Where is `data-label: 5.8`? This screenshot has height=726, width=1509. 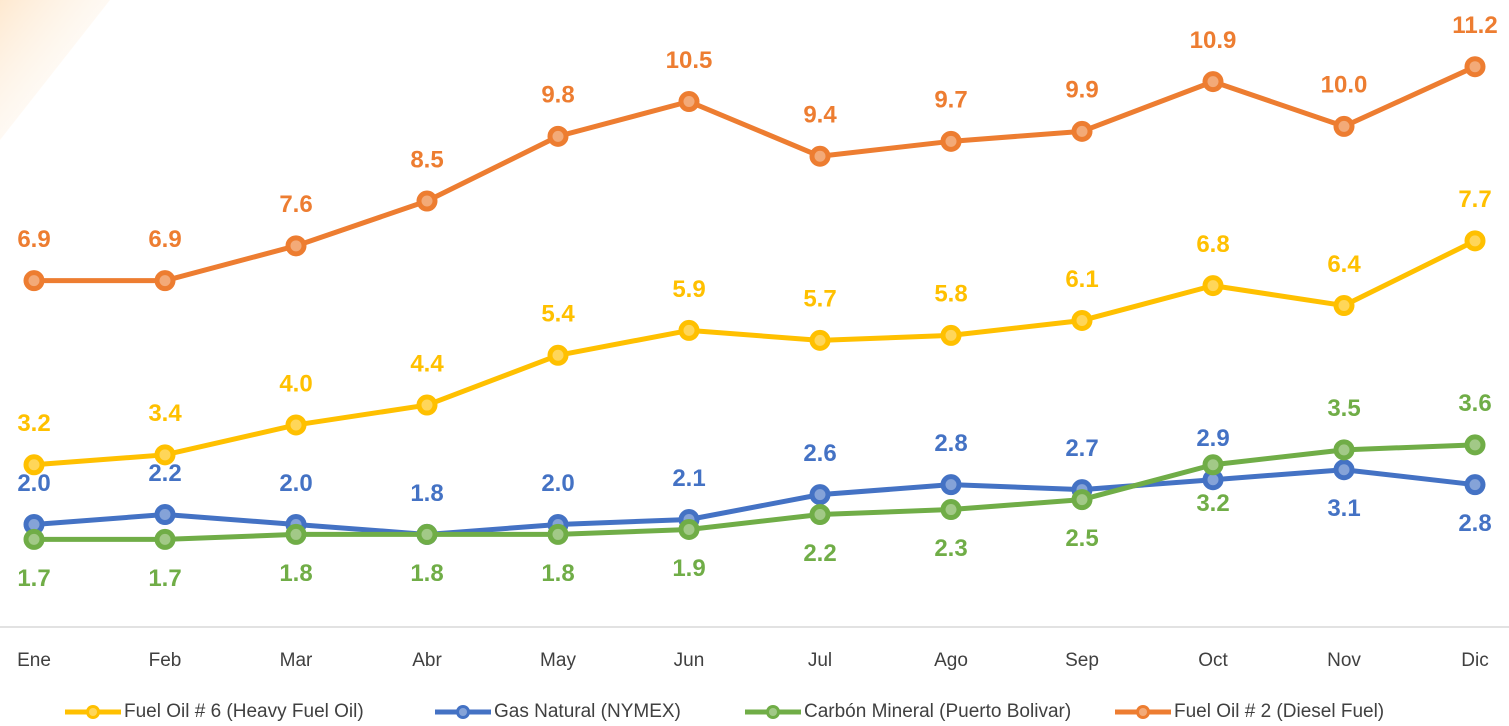
data-label: 5.8 is located at coordinates (950, 294).